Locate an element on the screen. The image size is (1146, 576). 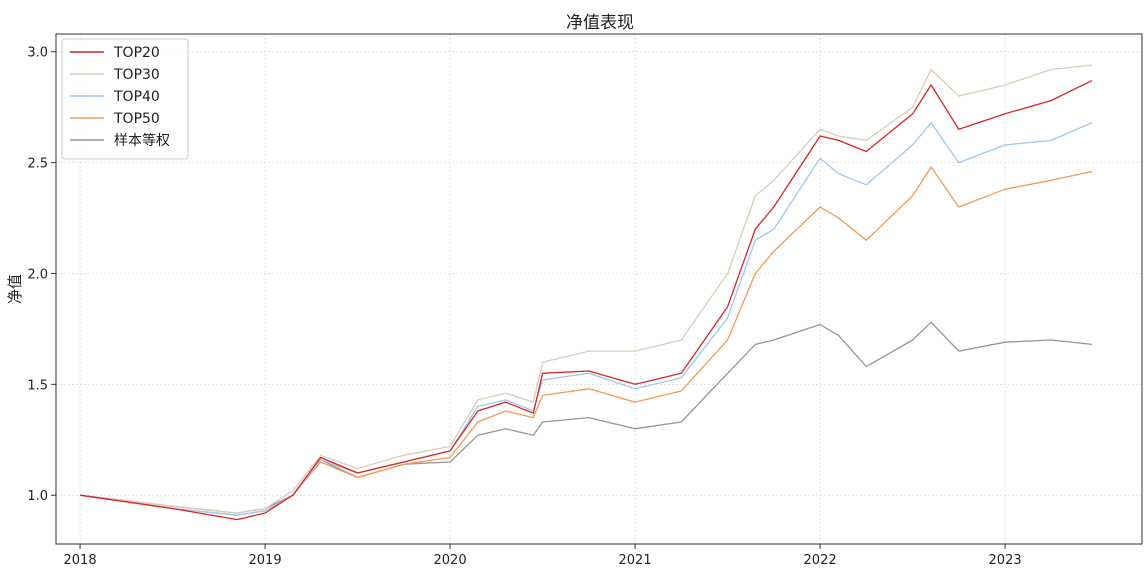
legend-items: TOP20 TOP30 TOP40 TOP50 样本等权 is located at coordinates (120, 97).